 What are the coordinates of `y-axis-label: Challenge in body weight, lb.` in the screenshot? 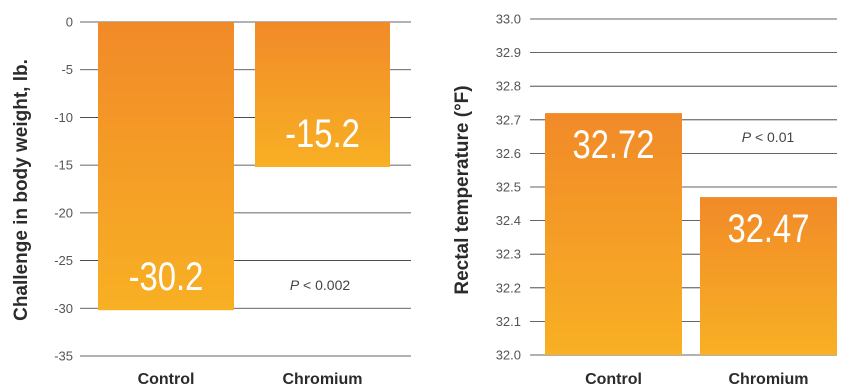 It's located at (21, 190).